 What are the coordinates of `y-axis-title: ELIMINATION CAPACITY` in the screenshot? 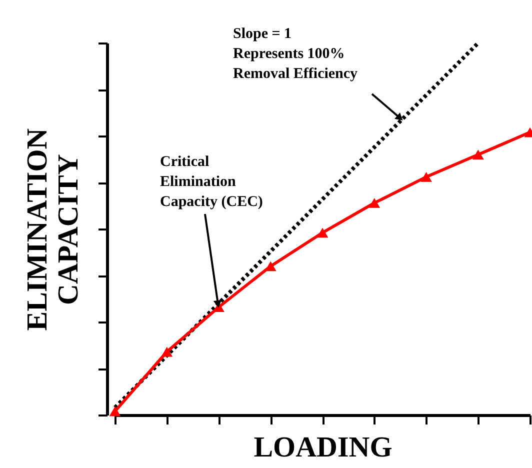 It's located at (53, 229).